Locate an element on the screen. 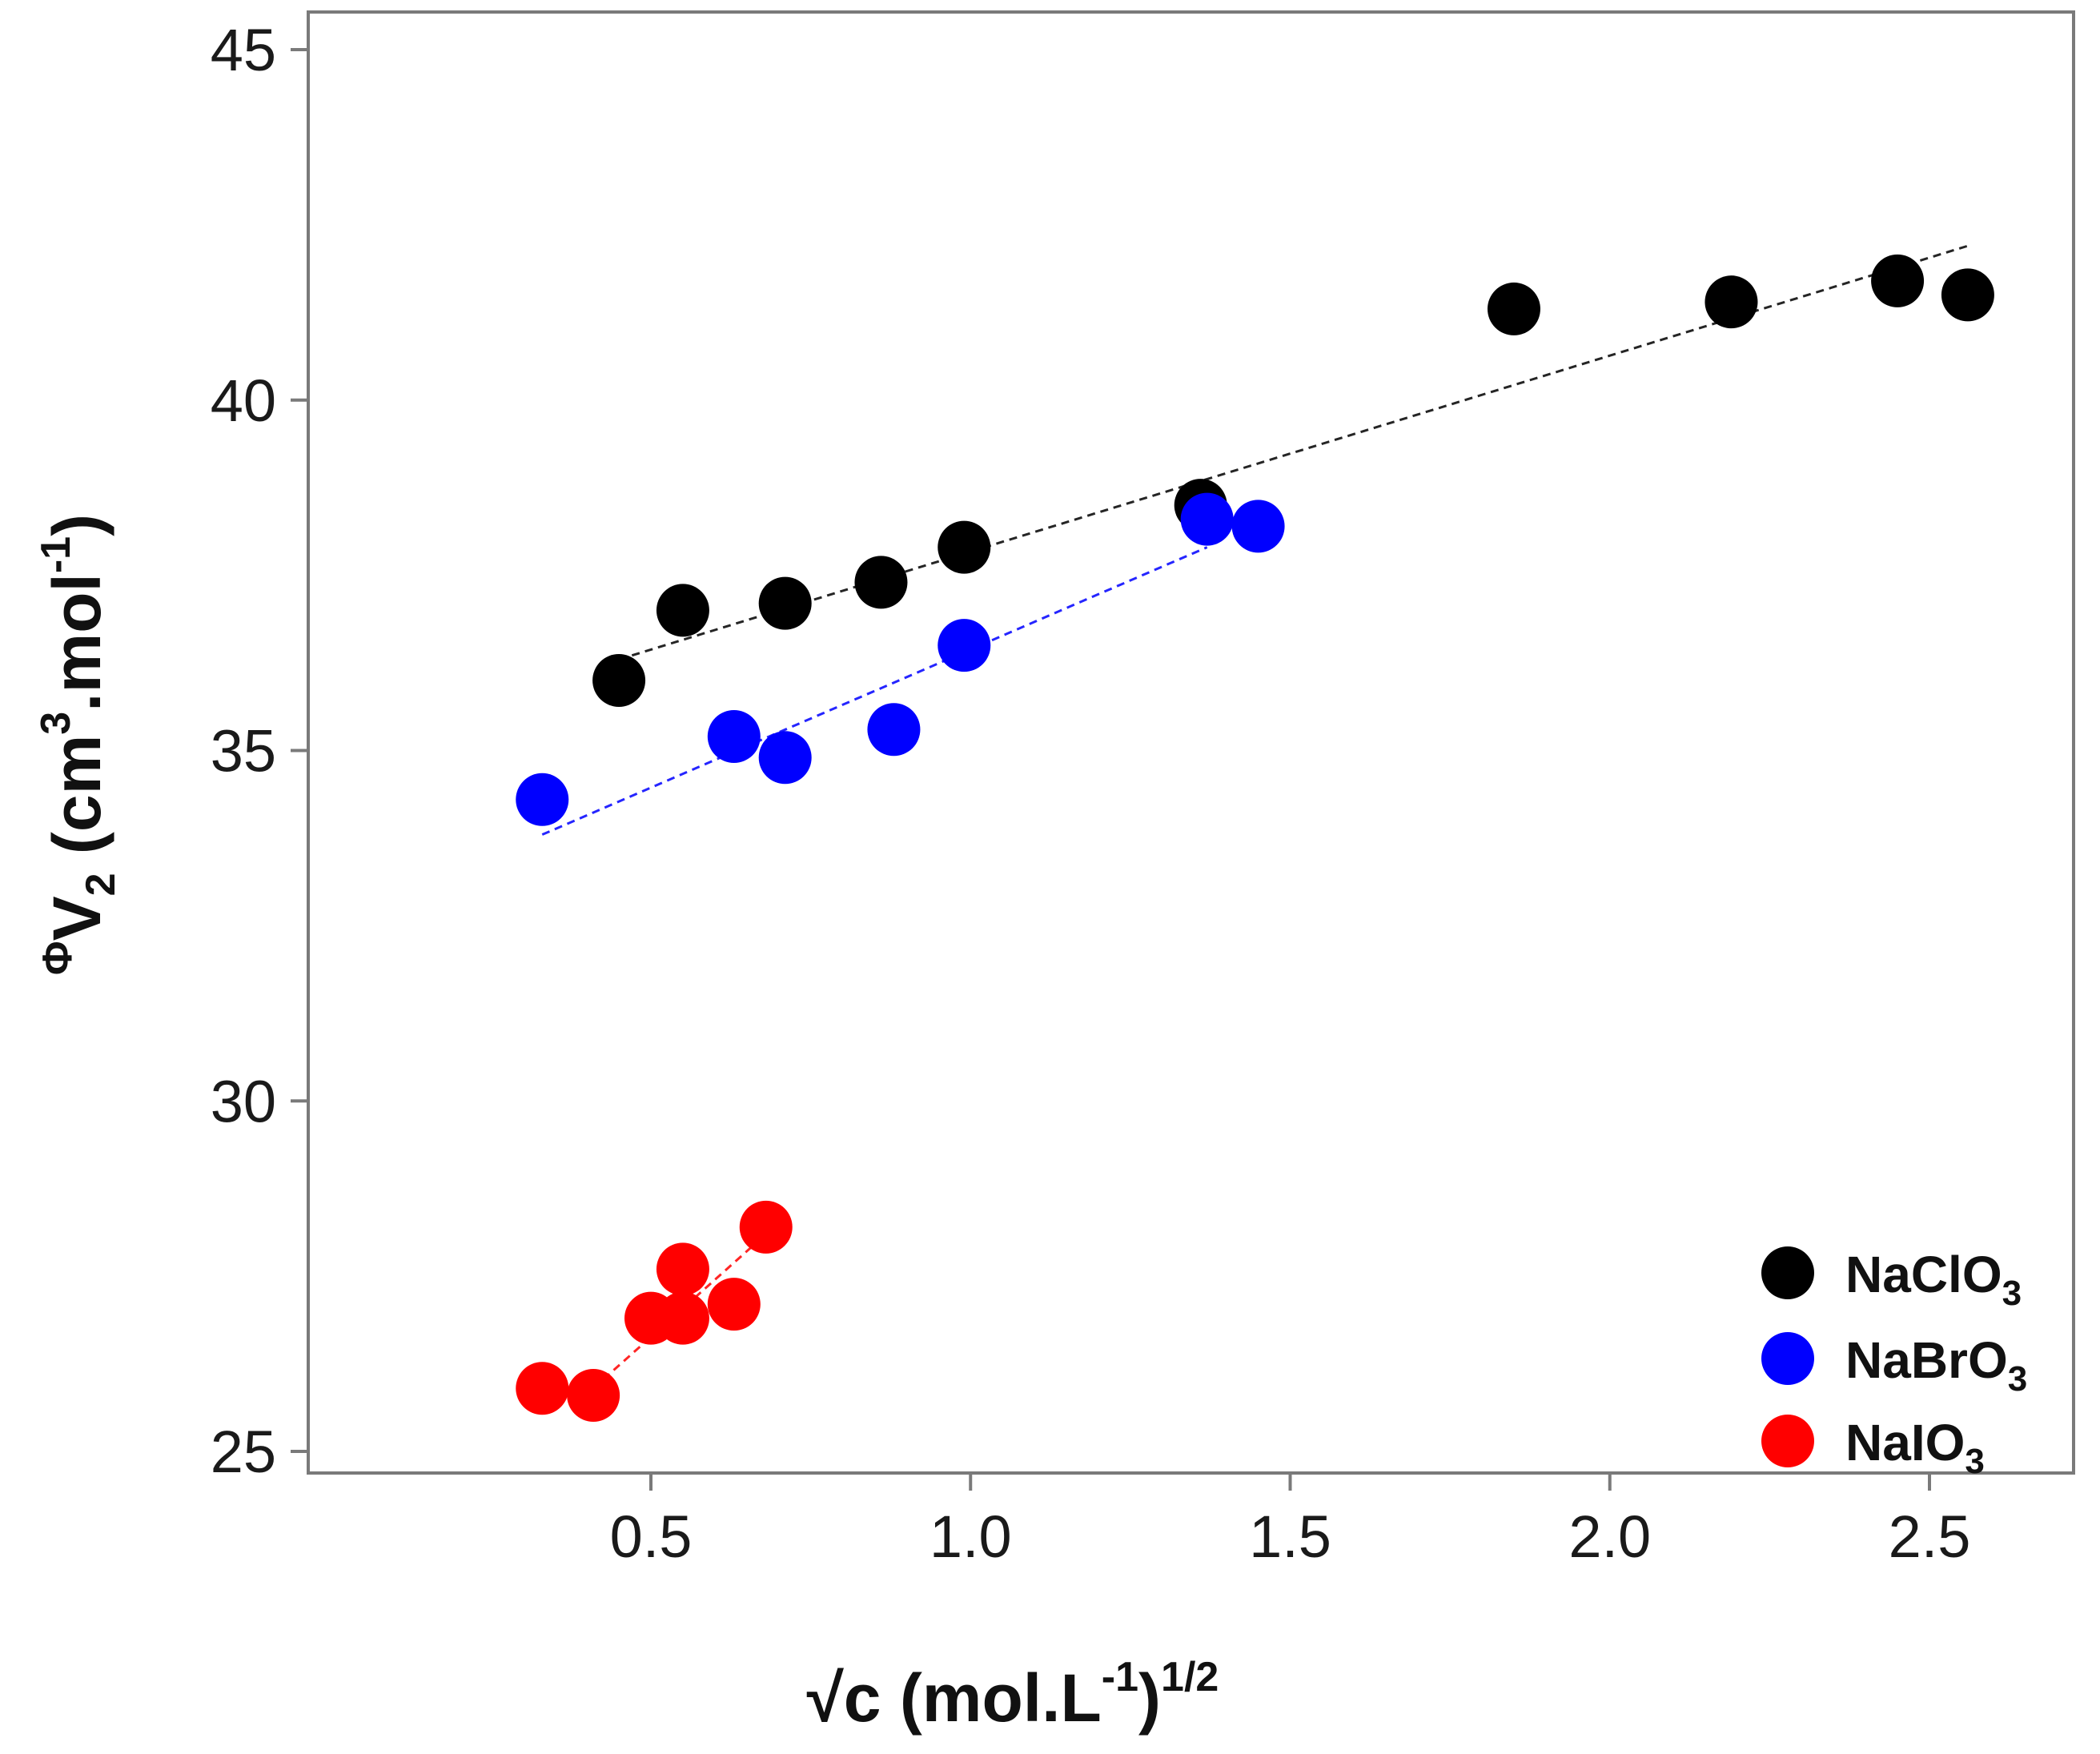 This screenshot has width=2100, height=1754. y-tick-label: 35 is located at coordinates (243, 751).